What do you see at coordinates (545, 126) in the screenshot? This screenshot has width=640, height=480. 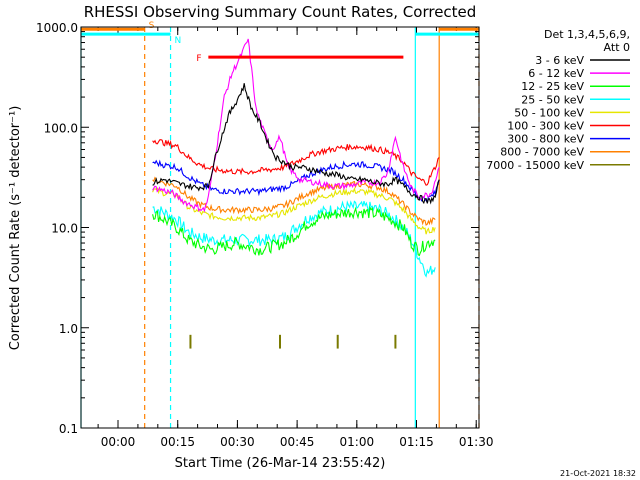 I see `legend-label-5: 100 - 300 keV` at bounding box center [545, 126].